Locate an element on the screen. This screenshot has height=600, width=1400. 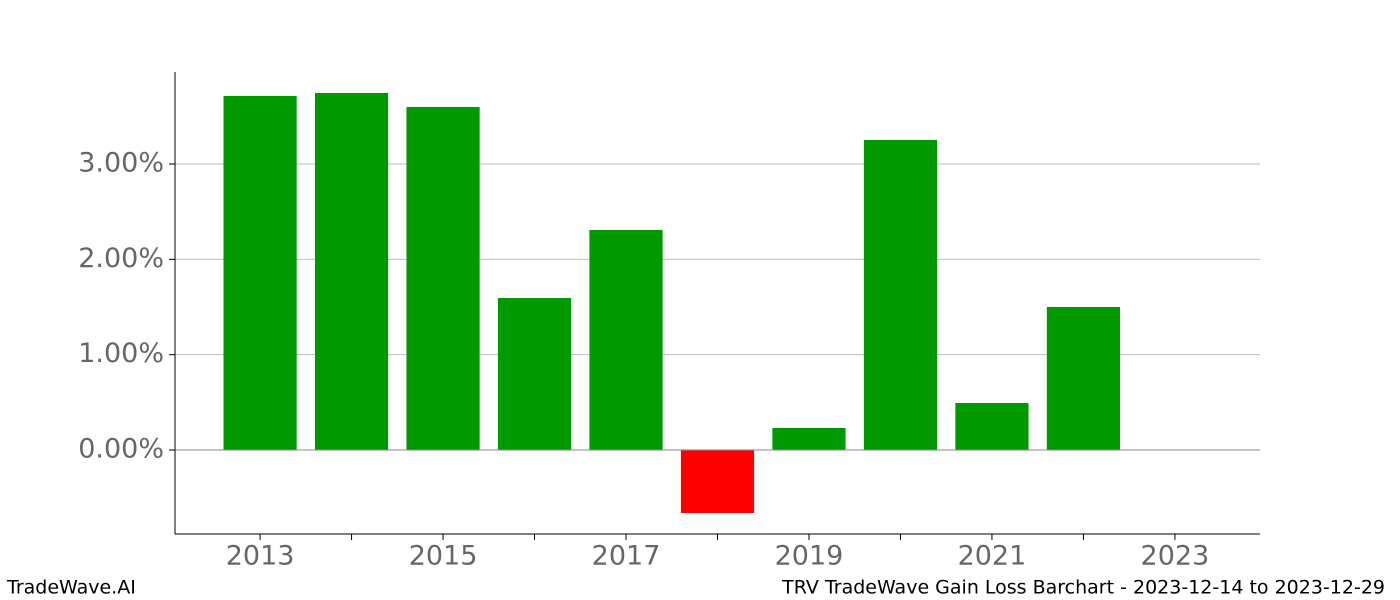
y-tick-label: 1.00% is located at coordinates (121, 353).